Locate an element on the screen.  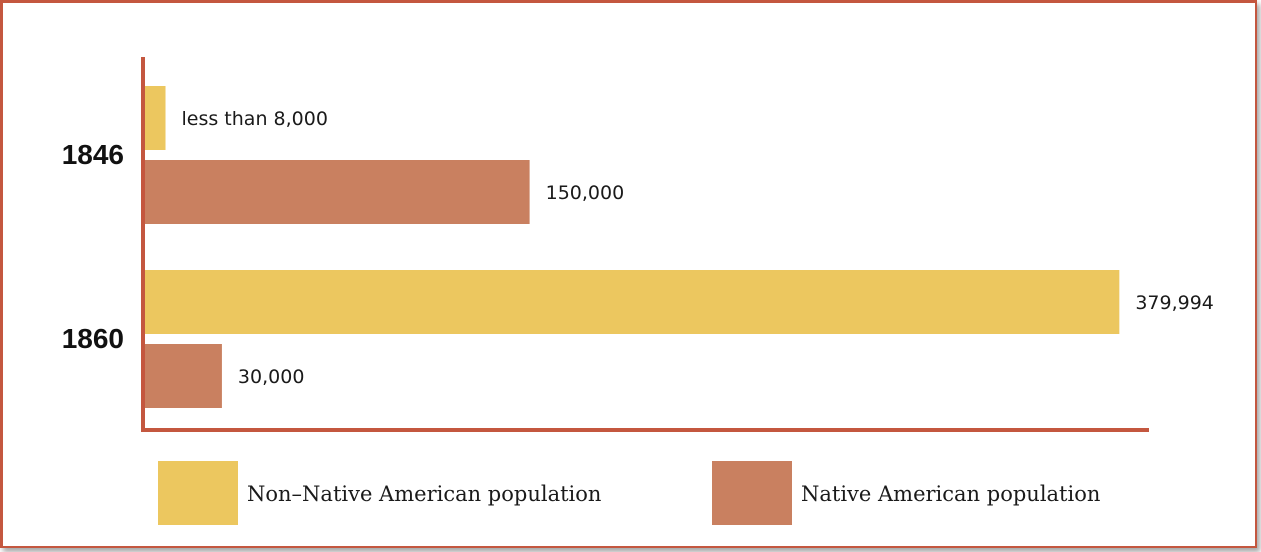
category-label-1846: 1846 is located at coordinates (93, 154).